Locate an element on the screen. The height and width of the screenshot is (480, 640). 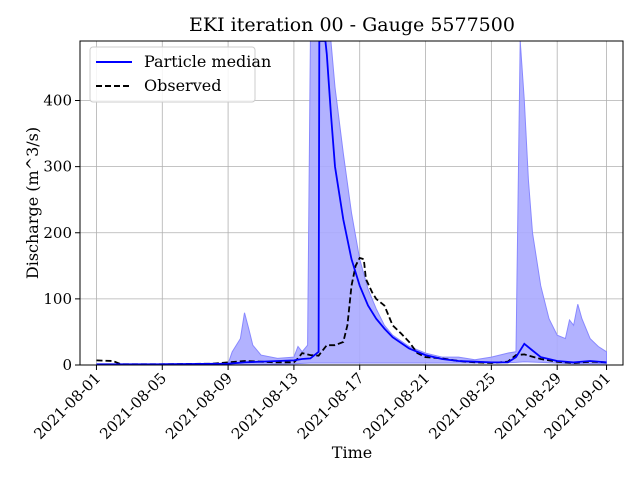
x-tick-label: 2021-08-21 is located at coordinates (396, 406).